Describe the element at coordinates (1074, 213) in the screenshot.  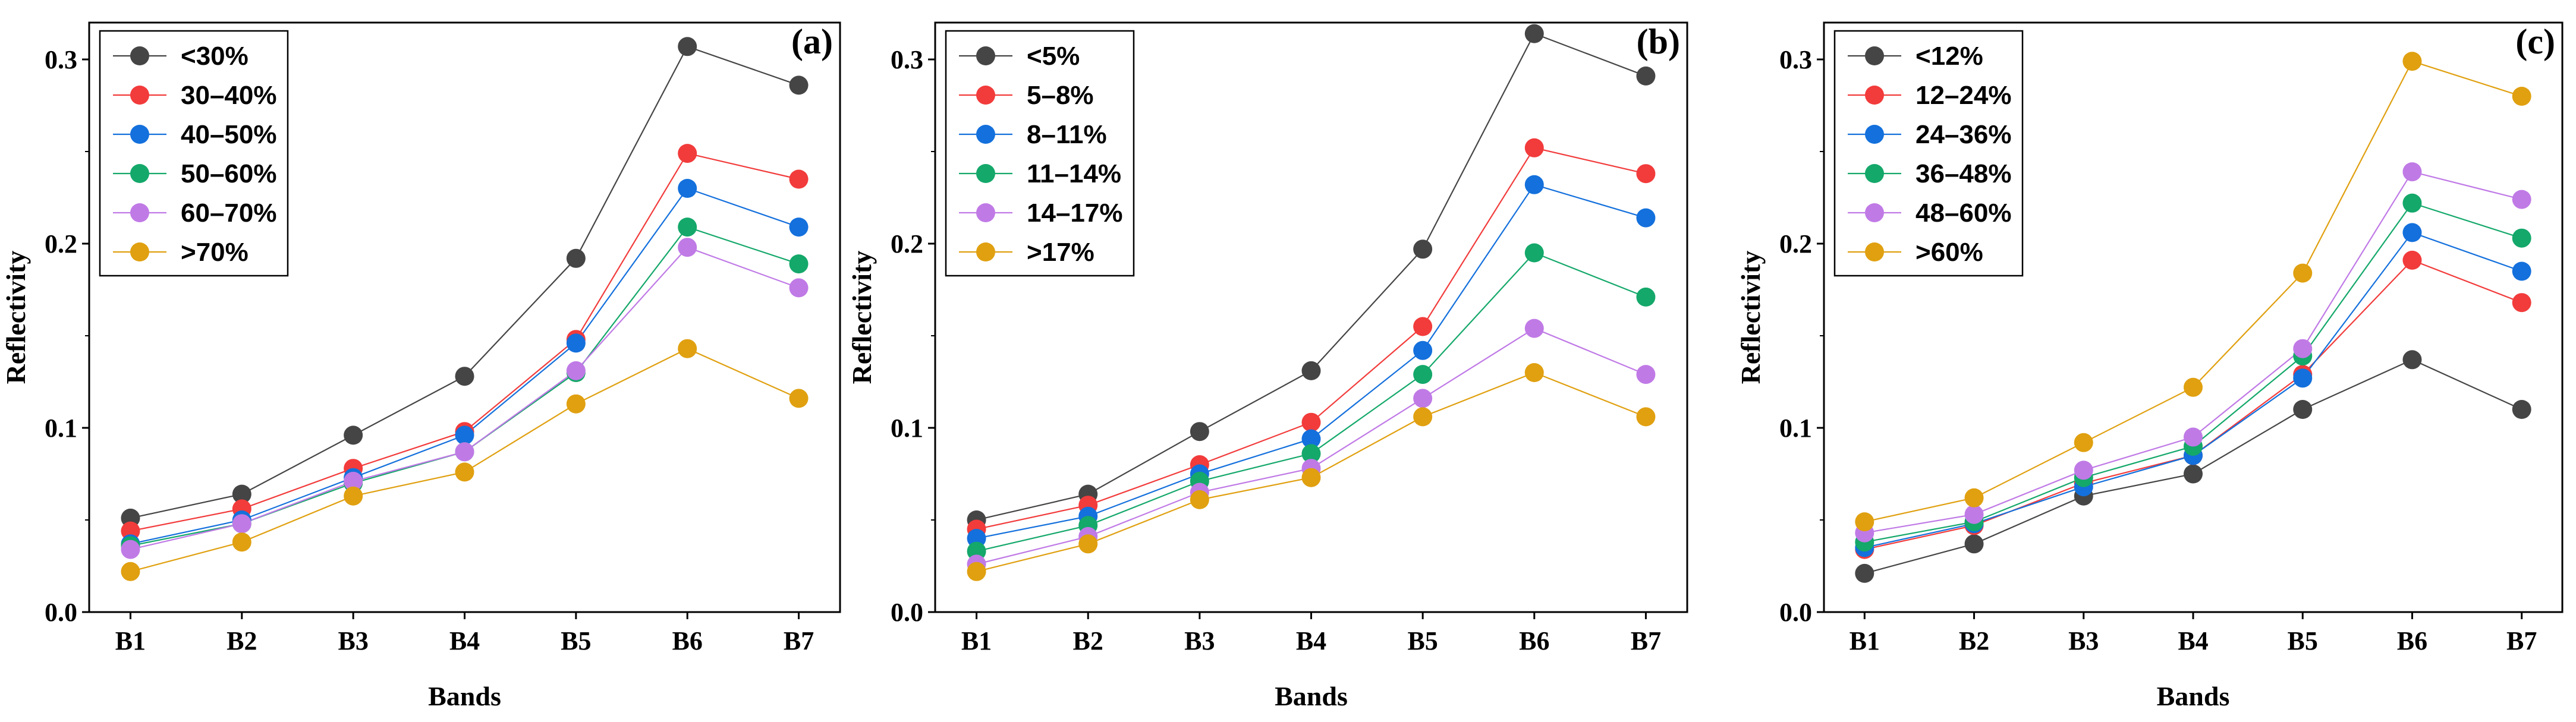
I see `chart-1-legend-label-4: 14–17%` at that location.